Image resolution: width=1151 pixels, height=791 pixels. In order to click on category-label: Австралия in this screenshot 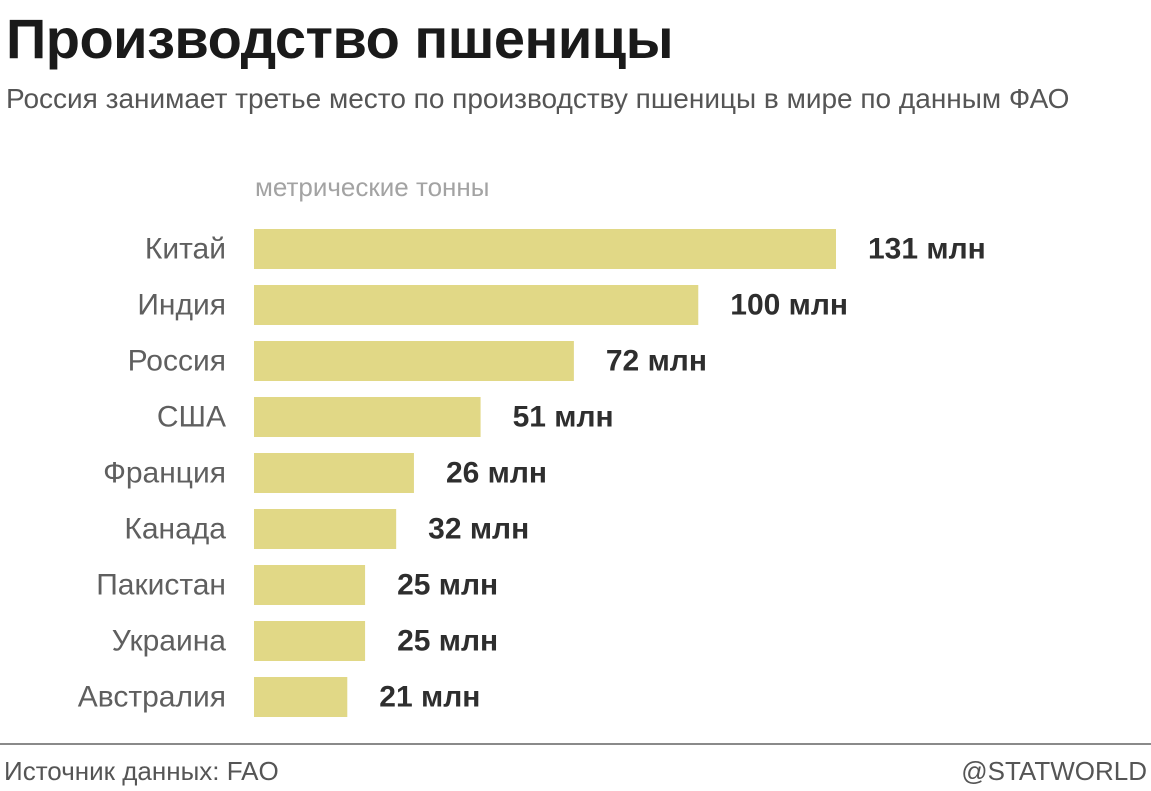, I will do `click(152, 697)`.